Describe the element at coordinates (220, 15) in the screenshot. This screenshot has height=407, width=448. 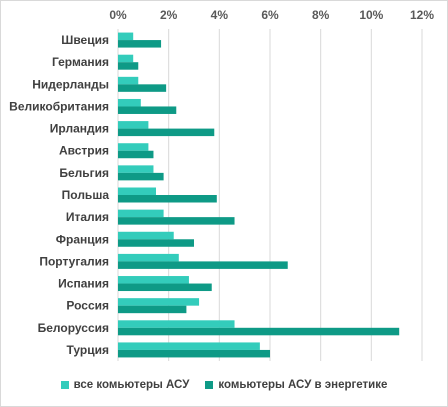
I see `x-tick-label: 4%` at that location.